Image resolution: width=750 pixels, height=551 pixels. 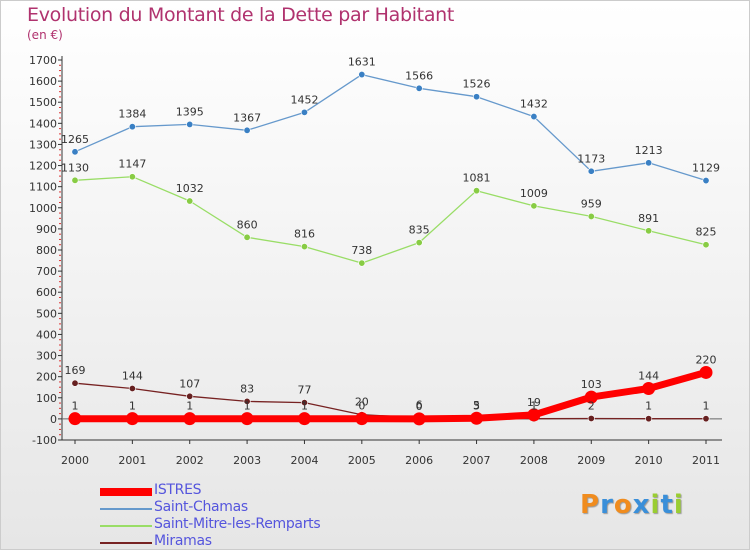 What do you see at coordinates (190, 460) in the screenshot?
I see `x-tick-label: 2002` at bounding box center [190, 460].